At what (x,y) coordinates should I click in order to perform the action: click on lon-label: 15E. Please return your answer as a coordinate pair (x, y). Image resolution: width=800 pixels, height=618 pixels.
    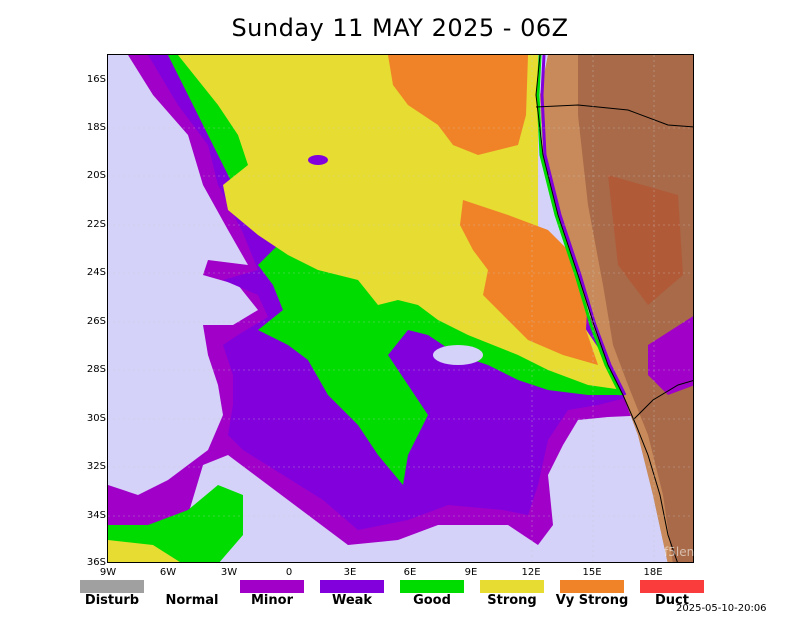
    Looking at the image, I should click on (592, 572).